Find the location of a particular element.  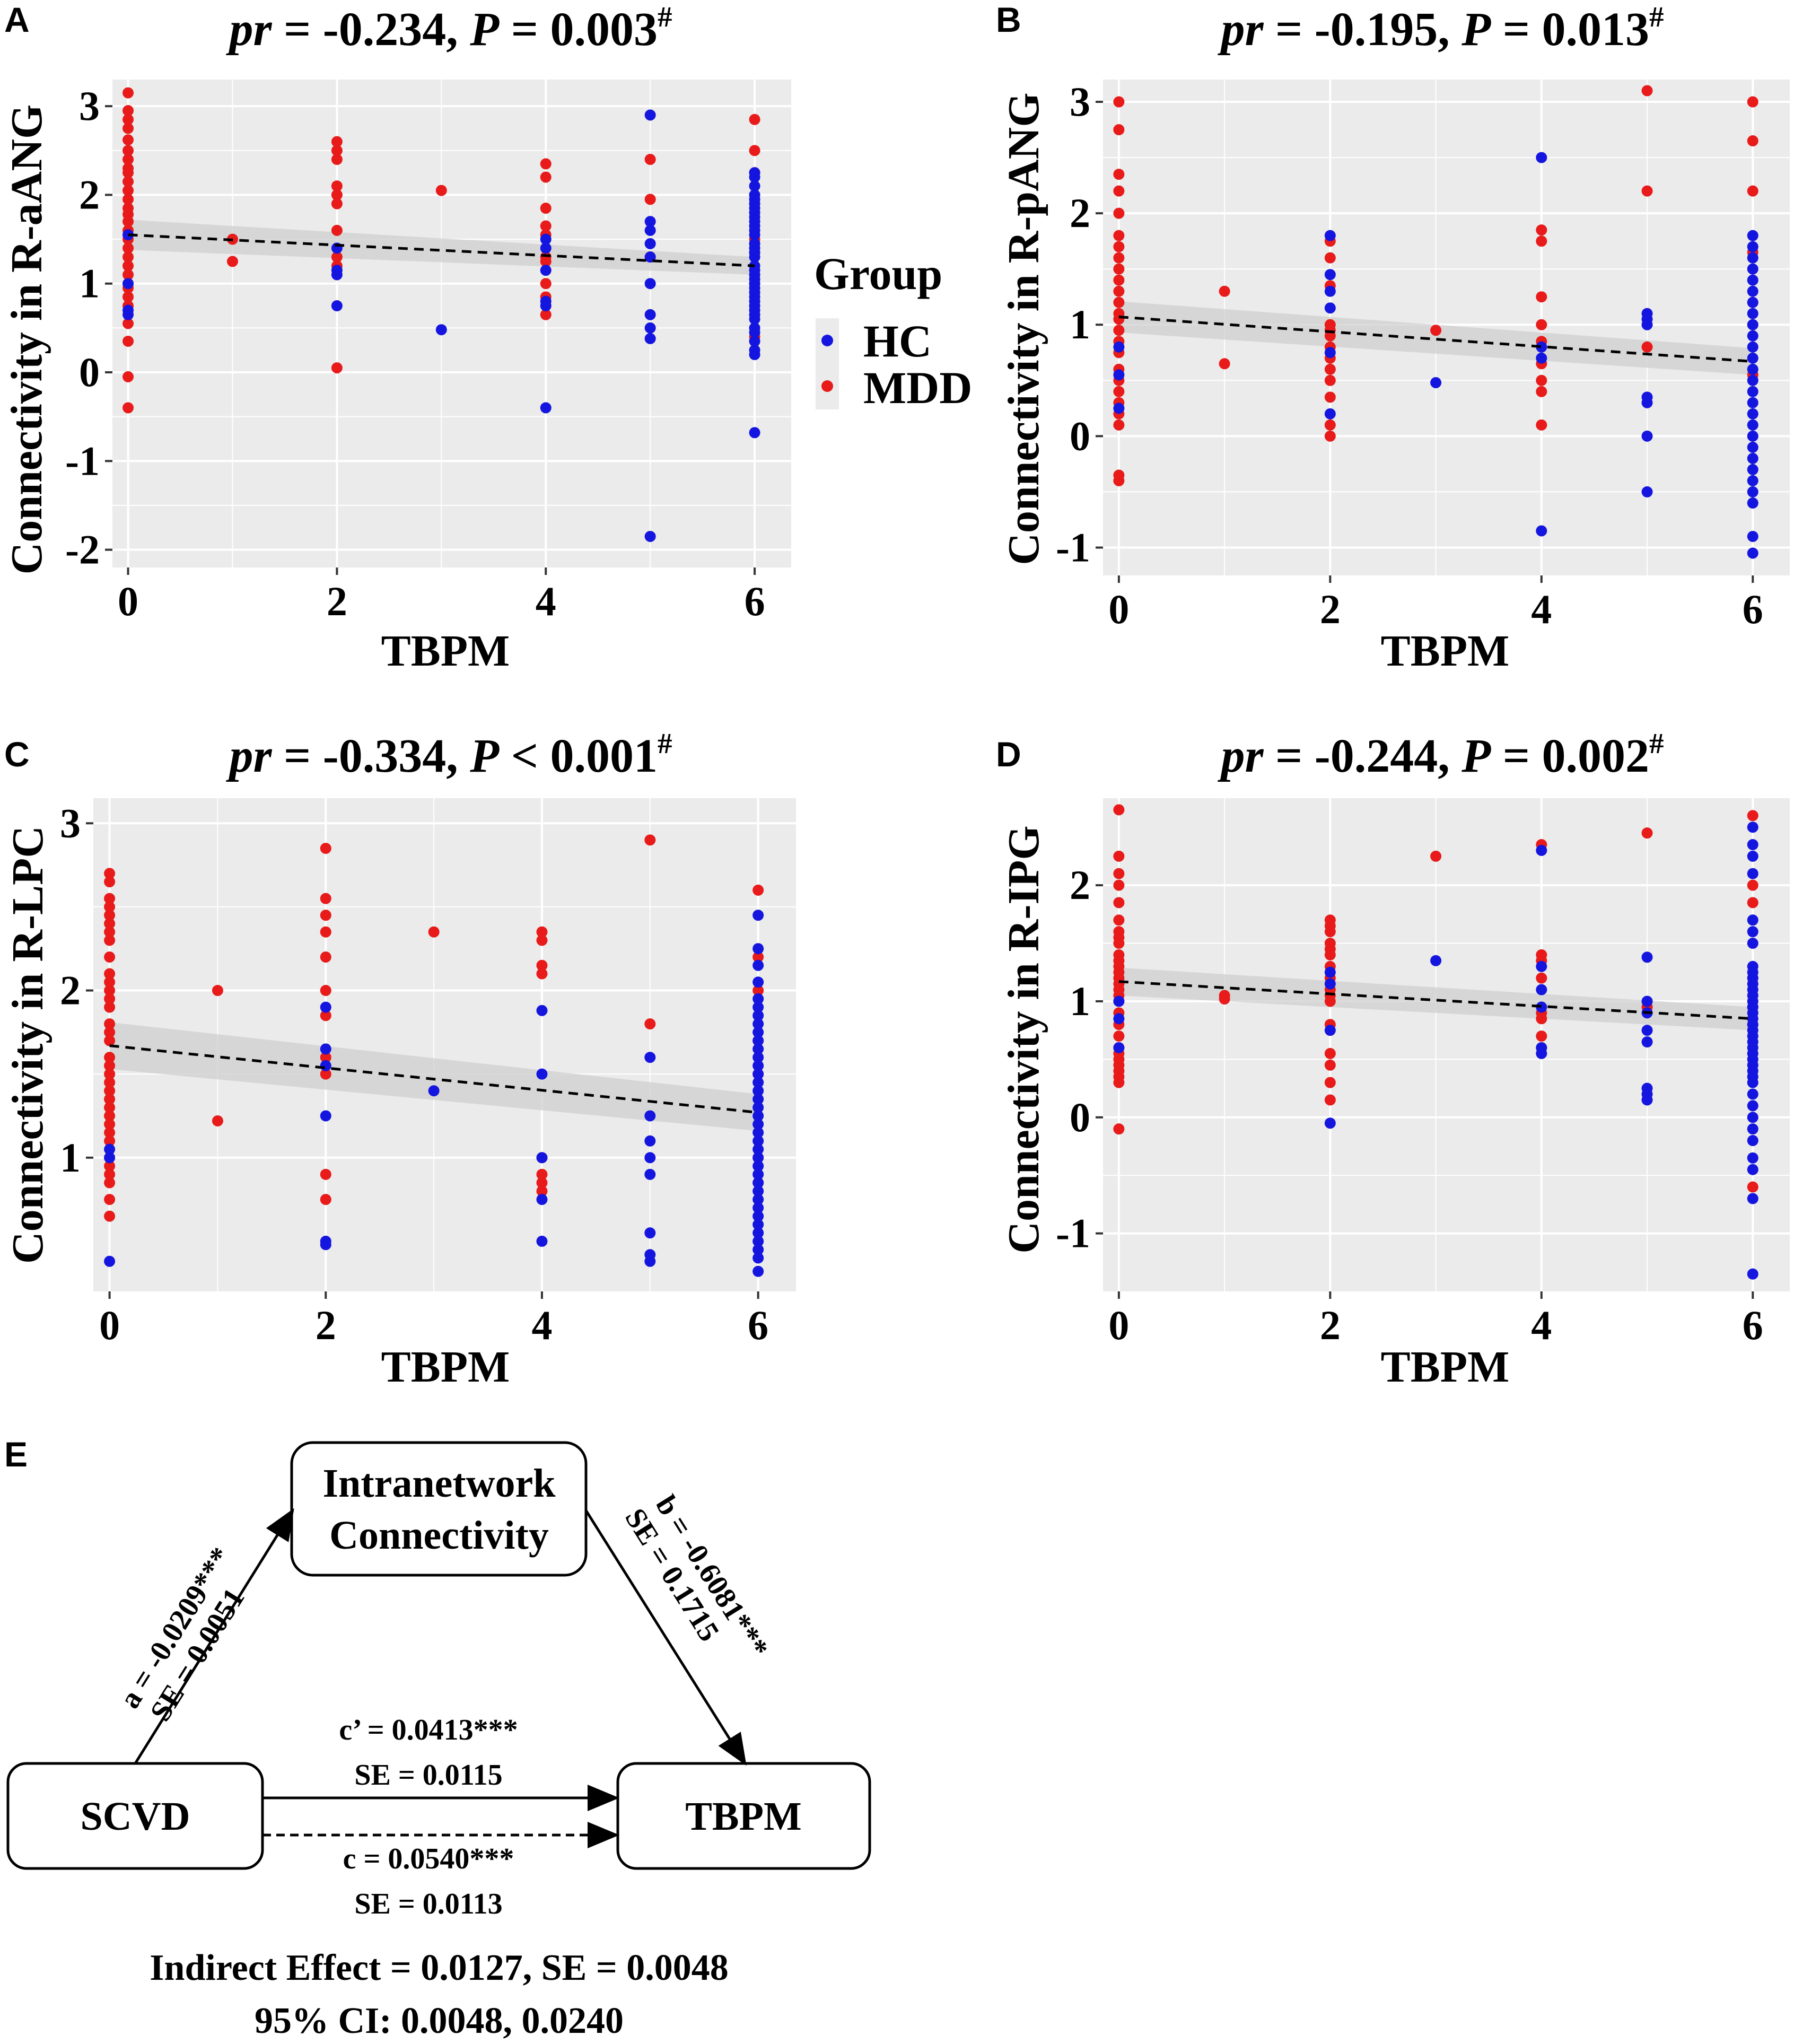

panel-c-title: pr = -0.334, P < 0.001# is located at coordinates (448, 755).